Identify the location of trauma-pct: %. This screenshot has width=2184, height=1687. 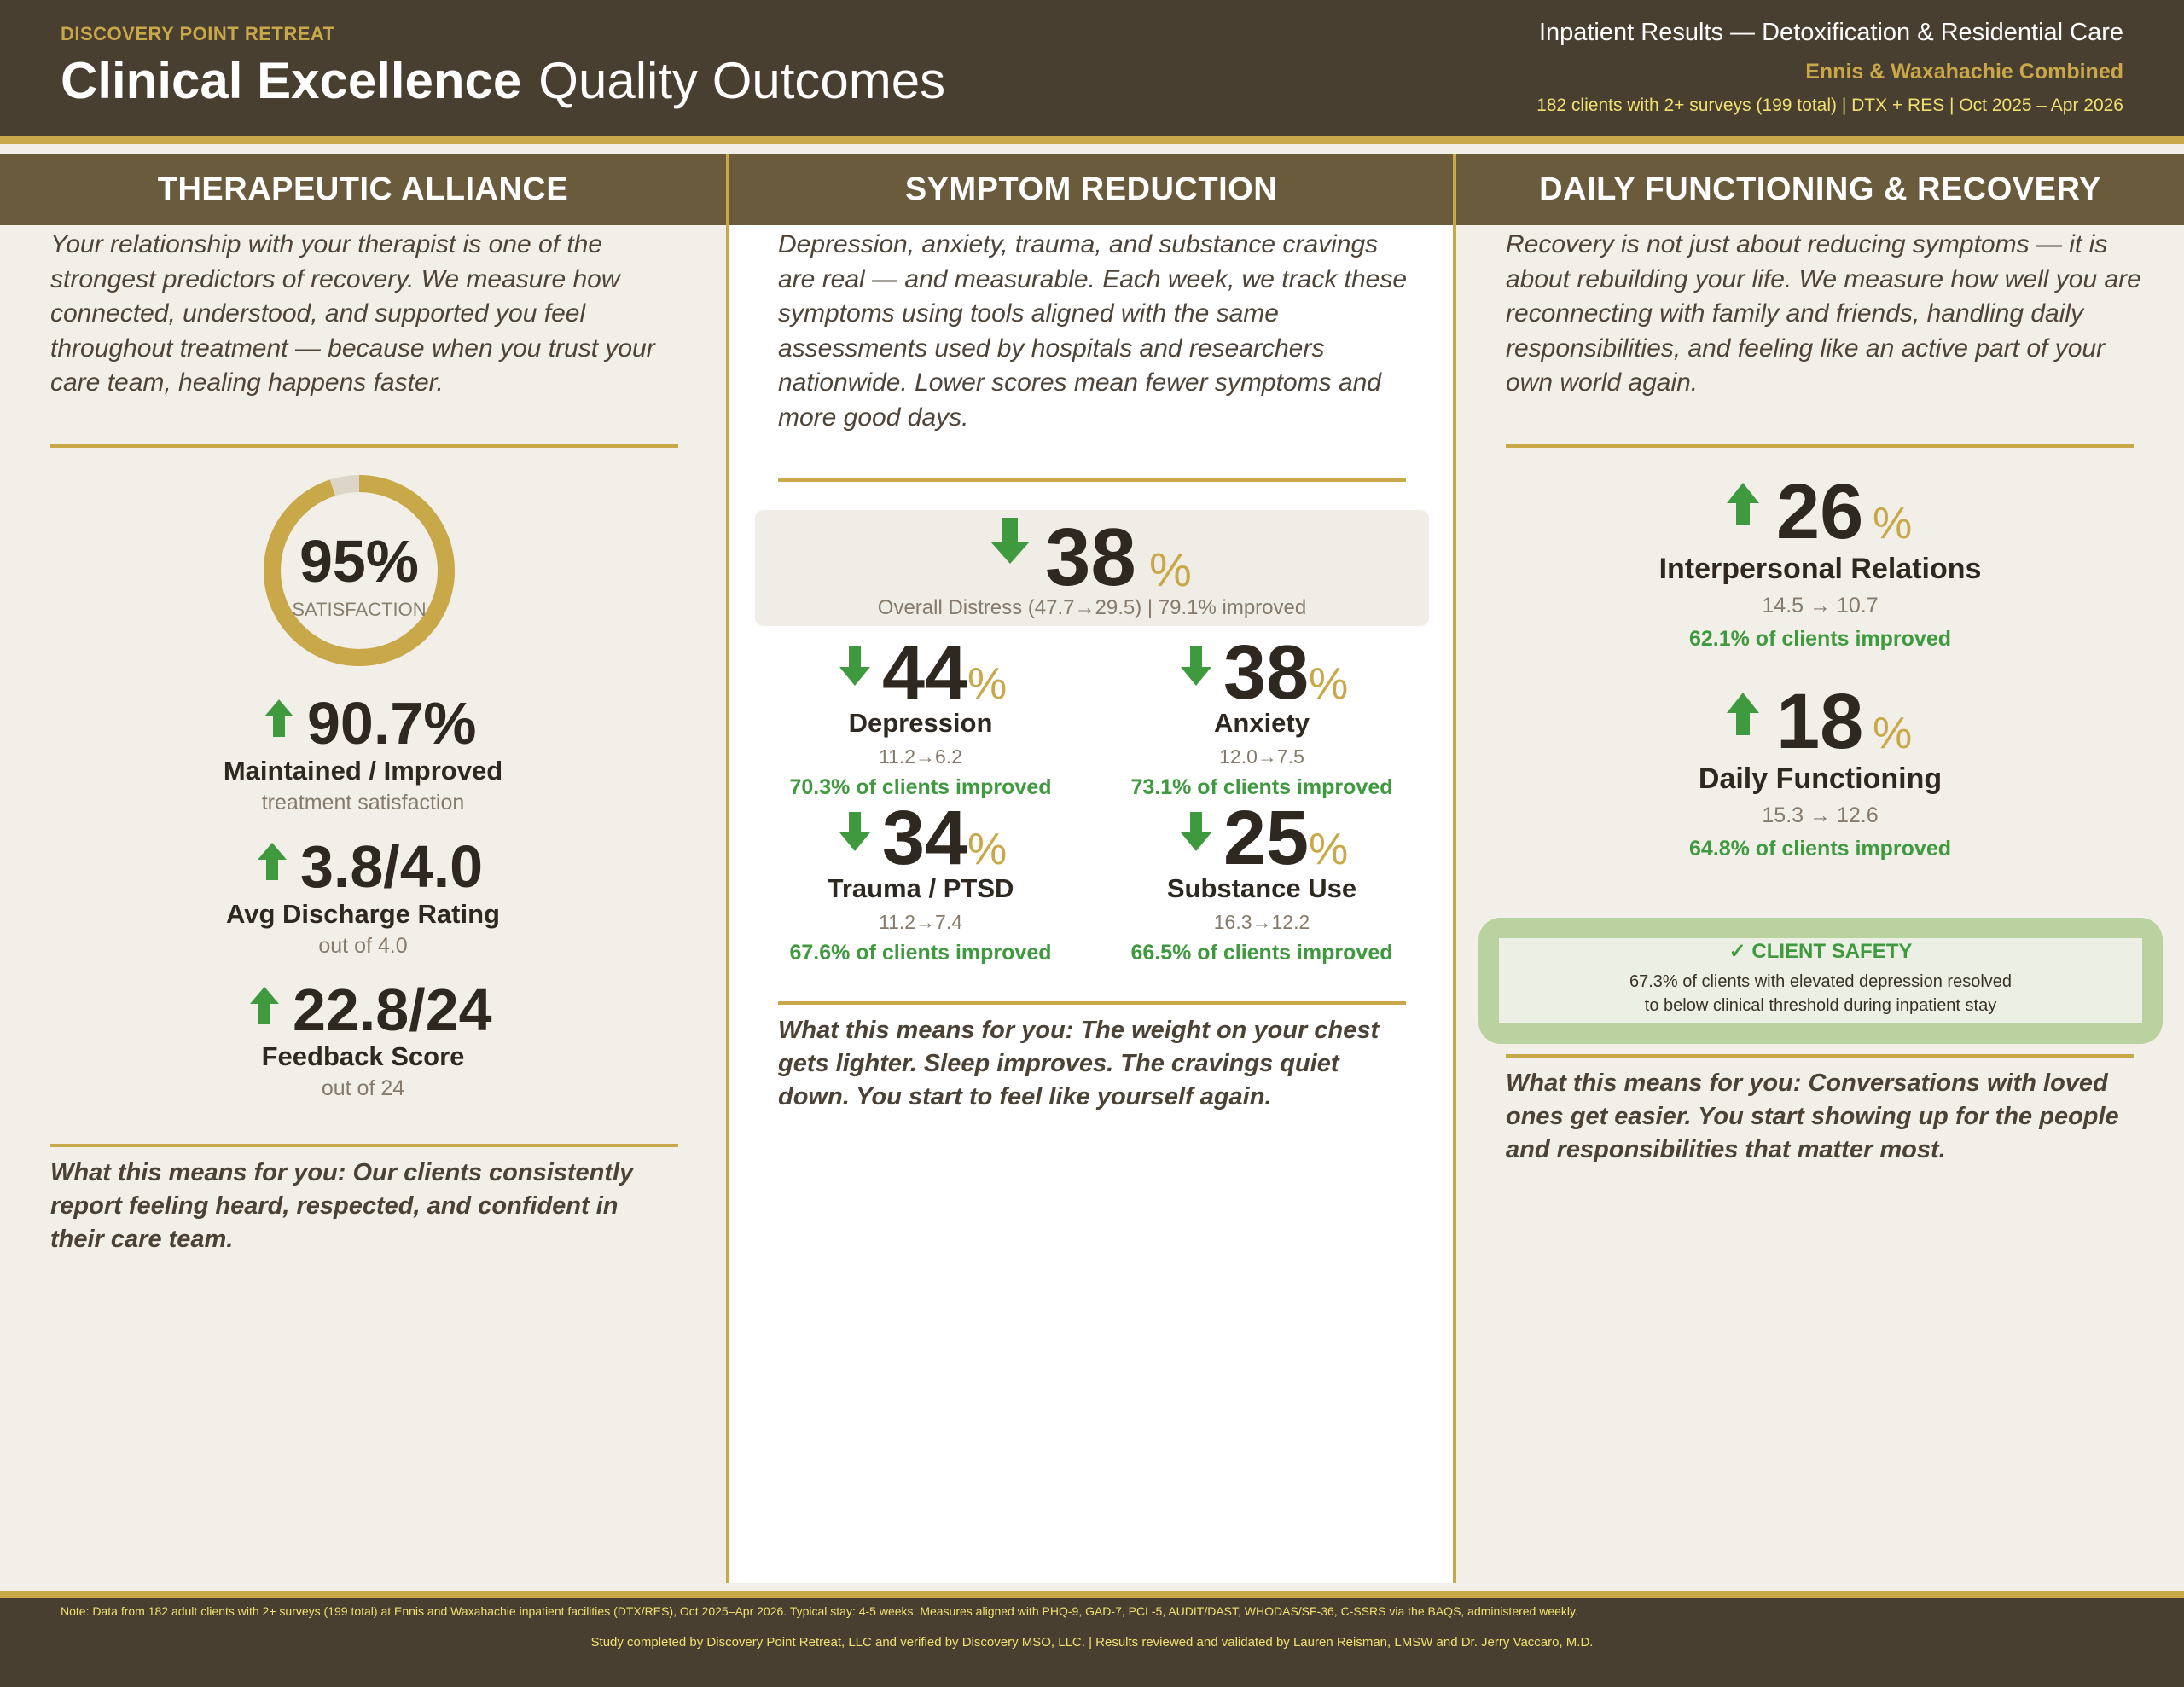
(988, 849).